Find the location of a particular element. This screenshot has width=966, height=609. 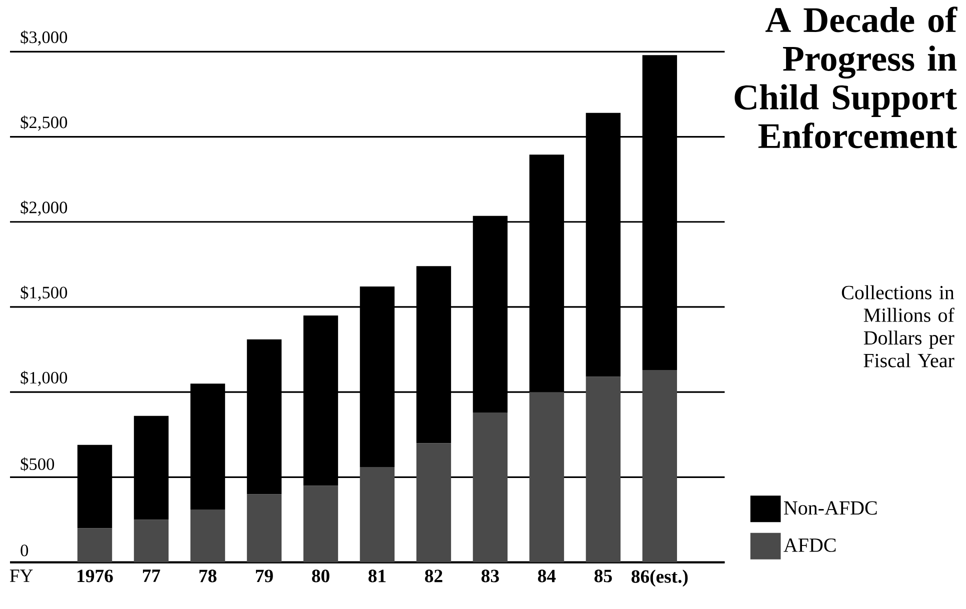

y-tick-label: $2,500 is located at coordinates (44, 123).